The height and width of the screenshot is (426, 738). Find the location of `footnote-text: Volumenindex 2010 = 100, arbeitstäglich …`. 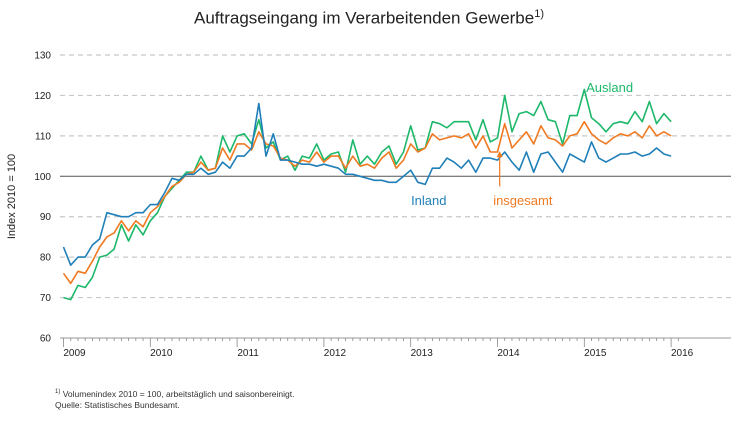

footnote-text: Volumenindex 2010 = 100, arbeitstäglich … is located at coordinates (177, 394).